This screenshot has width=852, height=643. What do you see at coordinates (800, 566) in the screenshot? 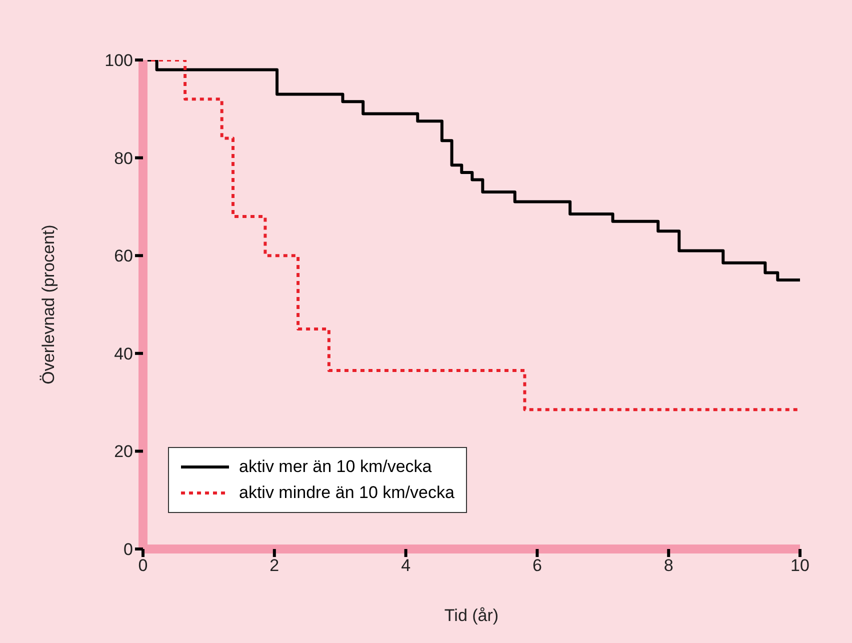
I see `x-tick-label: 10` at bounding box center [800, 566].